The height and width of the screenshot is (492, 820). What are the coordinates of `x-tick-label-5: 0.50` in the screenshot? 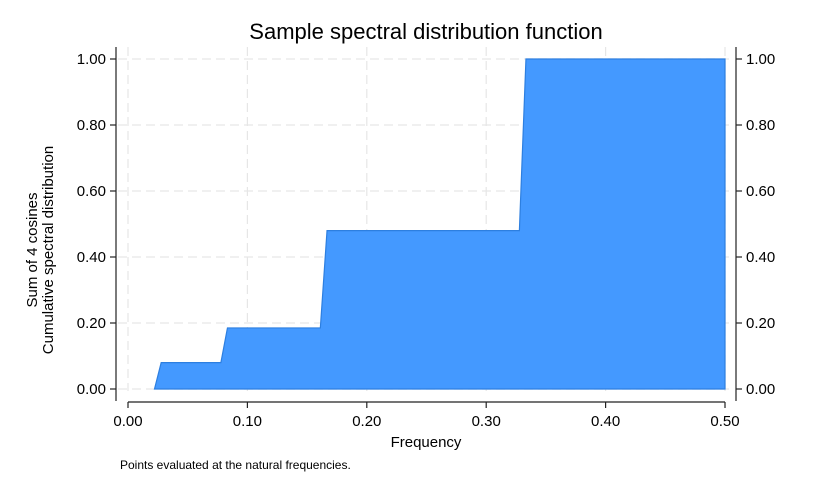 It's located at (724, 421).